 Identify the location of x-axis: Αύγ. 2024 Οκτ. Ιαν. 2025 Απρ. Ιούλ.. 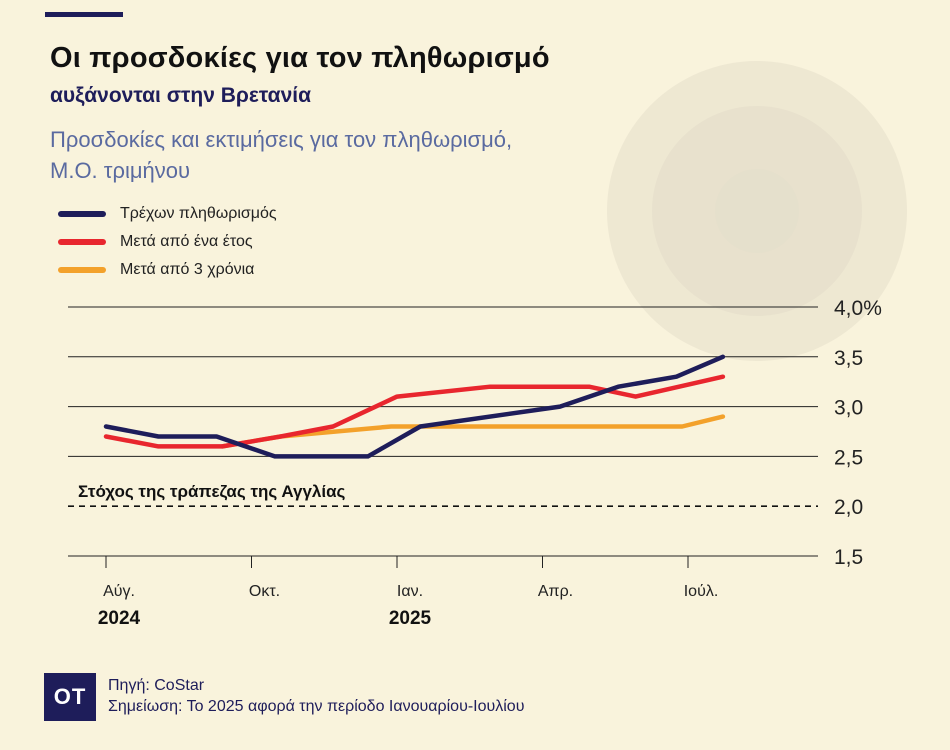
(408, 592).